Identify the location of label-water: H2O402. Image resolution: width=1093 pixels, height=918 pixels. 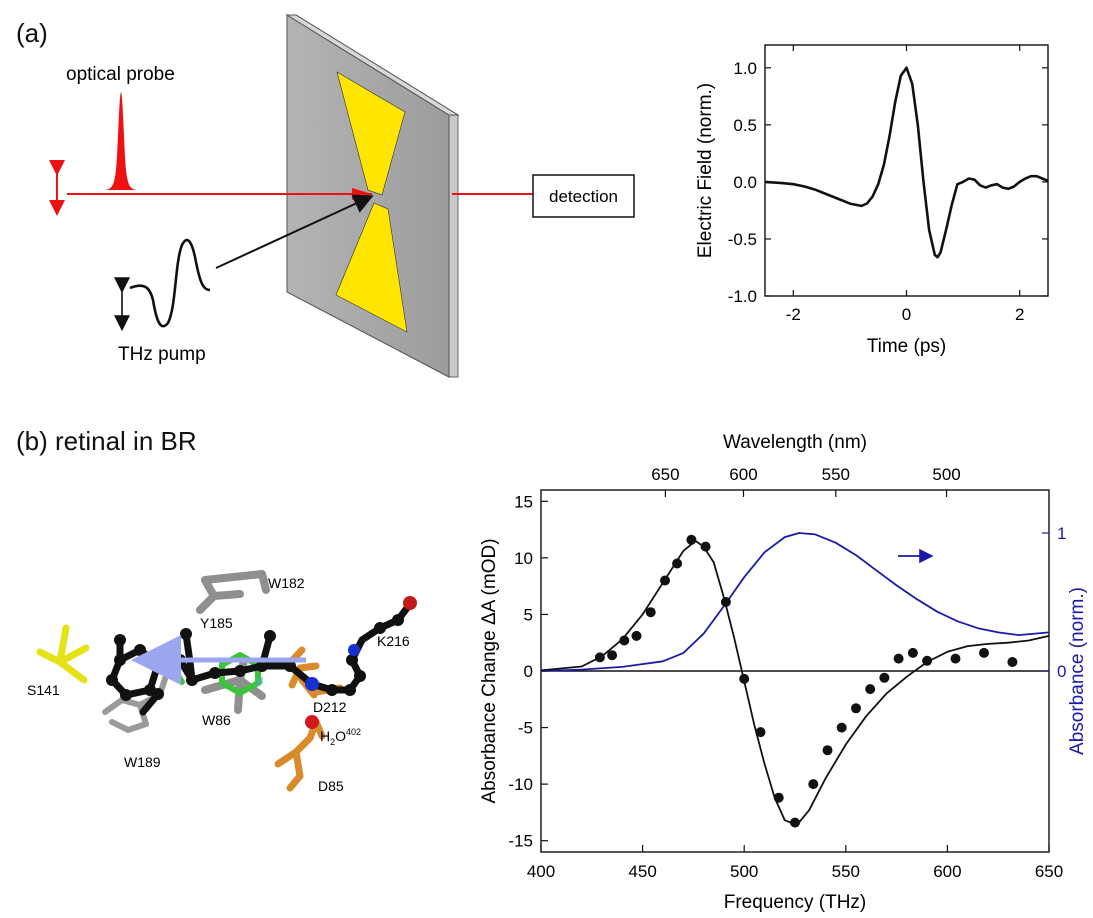
(340, 737).